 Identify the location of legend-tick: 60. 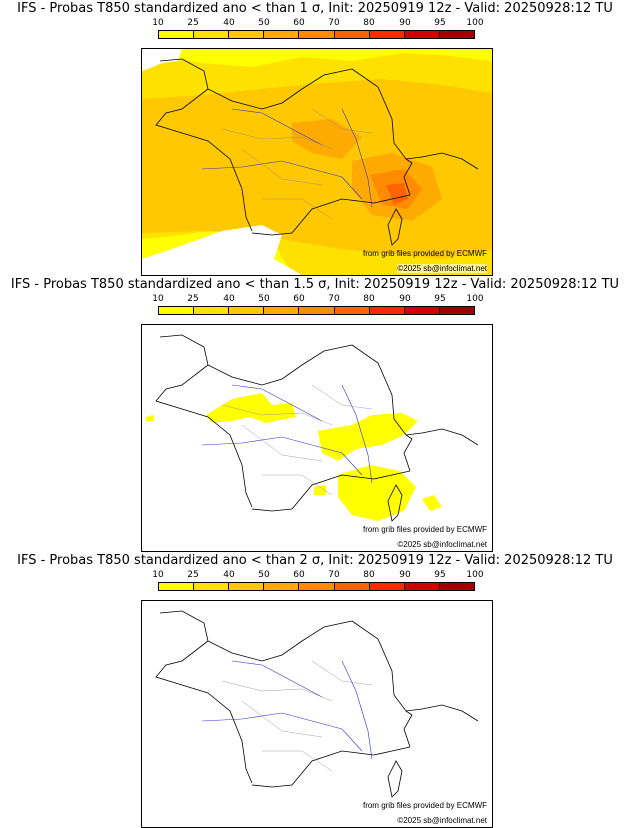
(299, 299).